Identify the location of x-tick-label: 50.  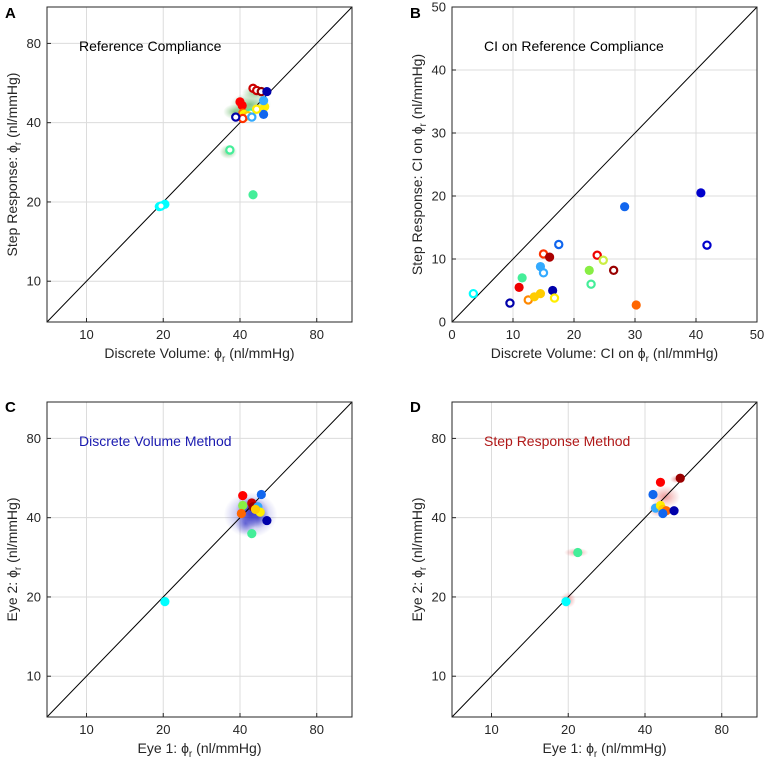
(757, 334).